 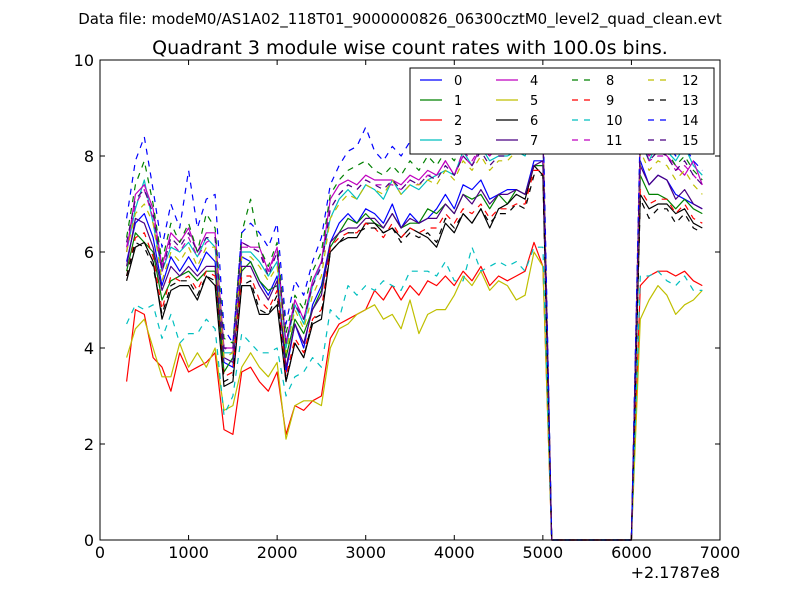 I want to click on legend-label-4: 4, so click(x=534, y=81).